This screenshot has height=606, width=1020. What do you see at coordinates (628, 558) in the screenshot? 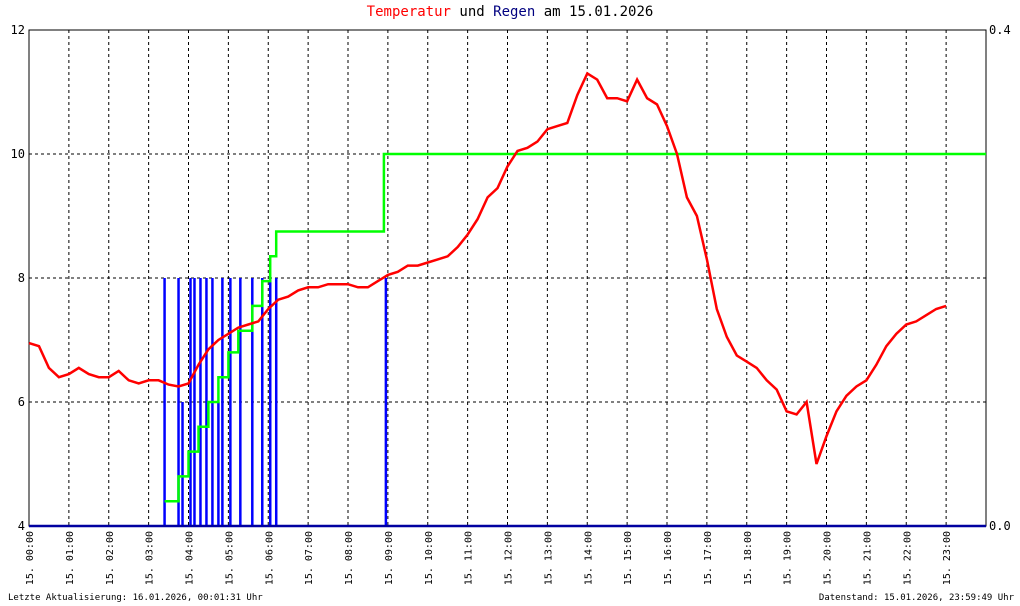
I see `x-tick-label: 15. 15:00` at bounding box center [628, 558].